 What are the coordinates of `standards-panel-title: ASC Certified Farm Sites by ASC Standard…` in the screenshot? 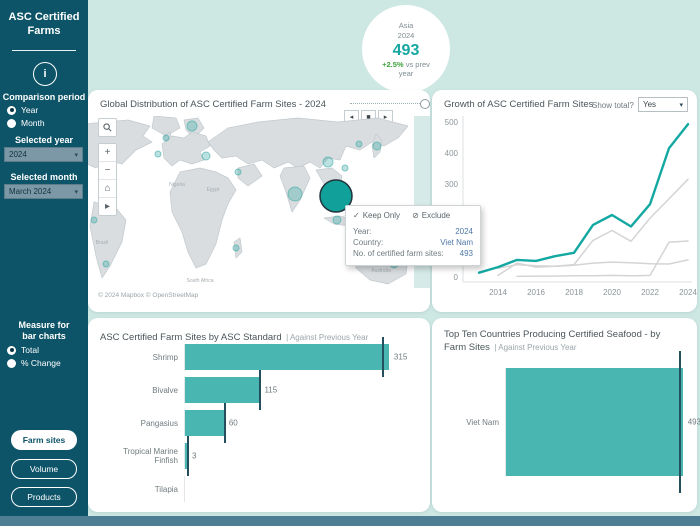 It's located at (234, 337).